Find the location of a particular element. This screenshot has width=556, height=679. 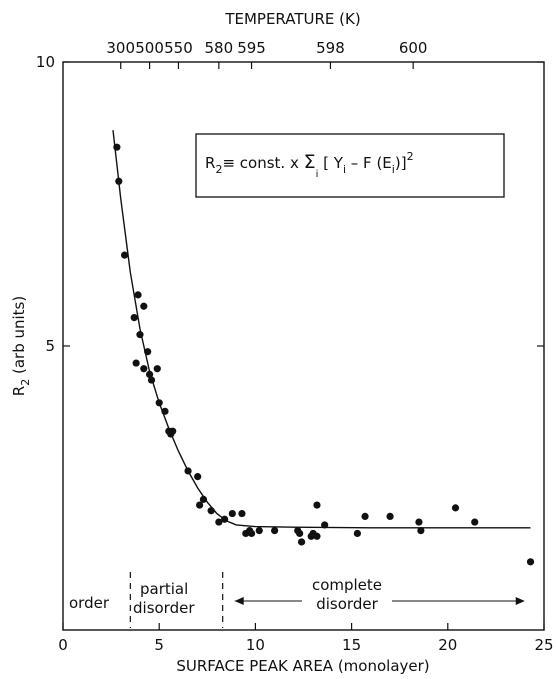

x-axis-ticks: 0 5 10 15 20 25 is located at coordinates (306, 638).